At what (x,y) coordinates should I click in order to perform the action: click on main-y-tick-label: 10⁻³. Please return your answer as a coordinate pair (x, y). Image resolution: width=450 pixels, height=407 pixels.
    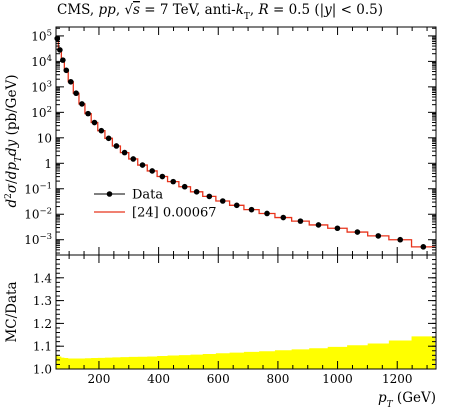
    Looking at the image, I should click on (38, 239).